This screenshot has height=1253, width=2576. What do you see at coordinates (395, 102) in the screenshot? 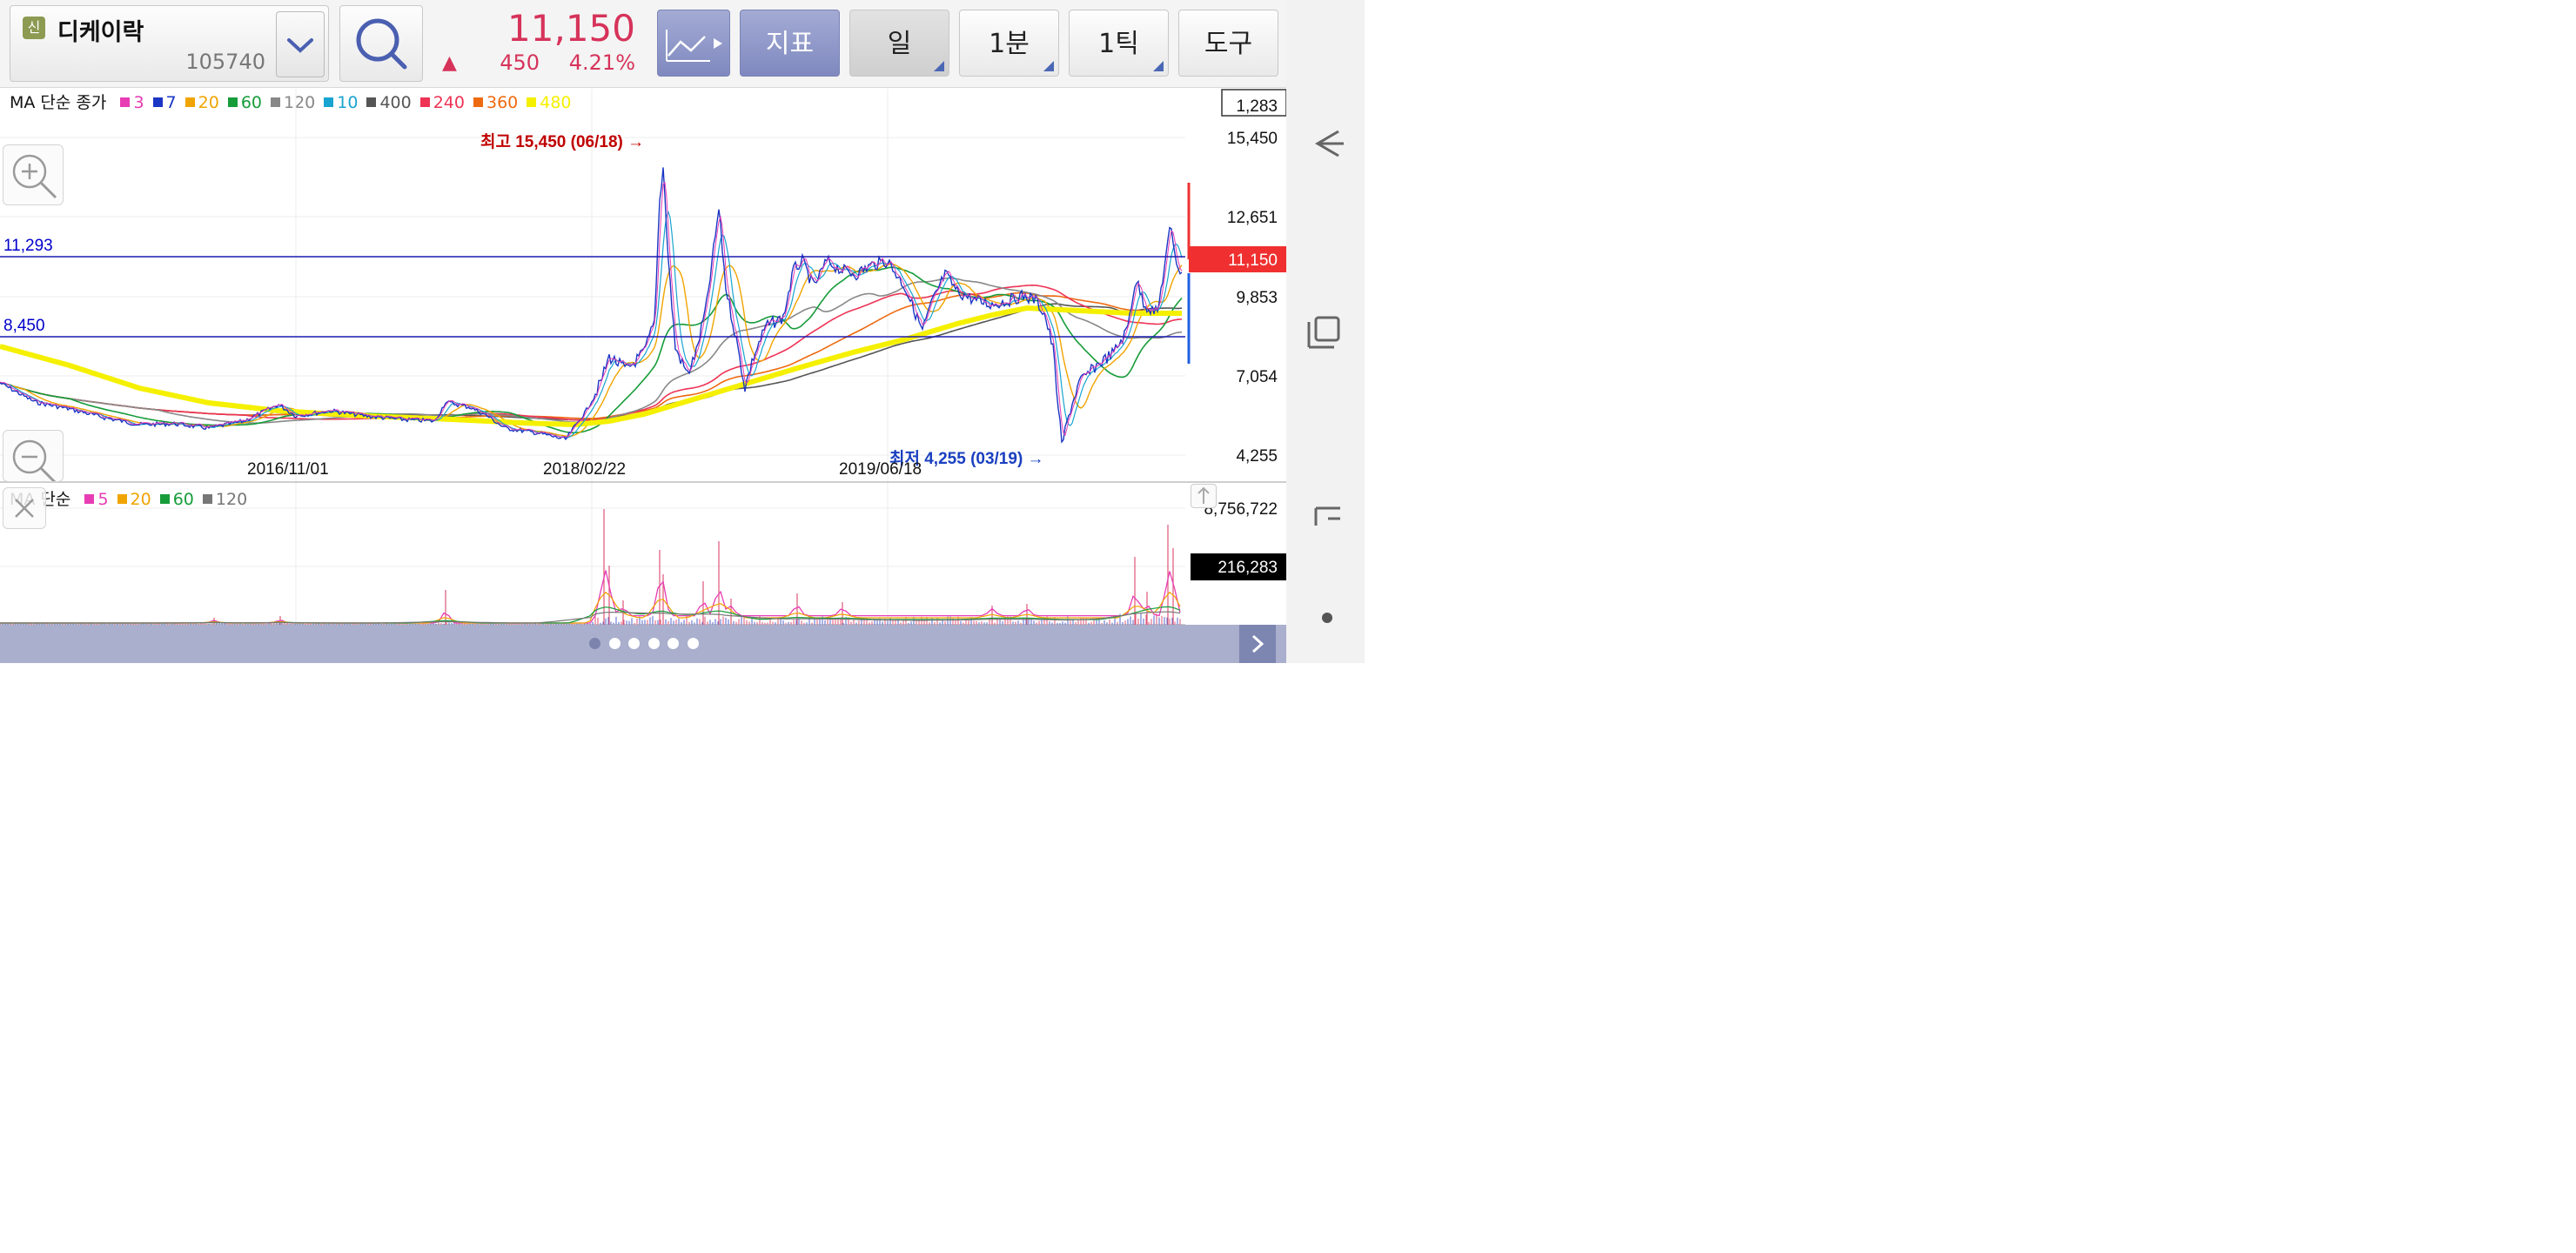
I see `legend-item-label: 400` at bounding box center [395, 102].